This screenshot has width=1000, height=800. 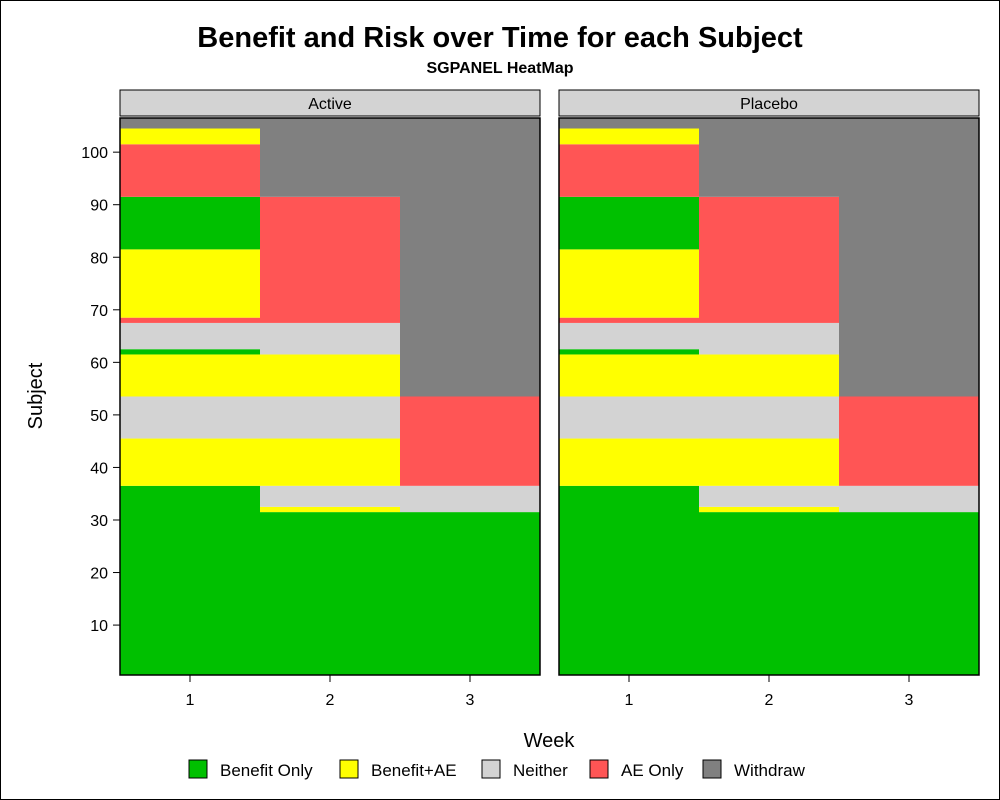 What do you see at coordinates (770, 770) in the screenshot?
I see `legend-label: Withdraw` at bounding box center [770, 770].